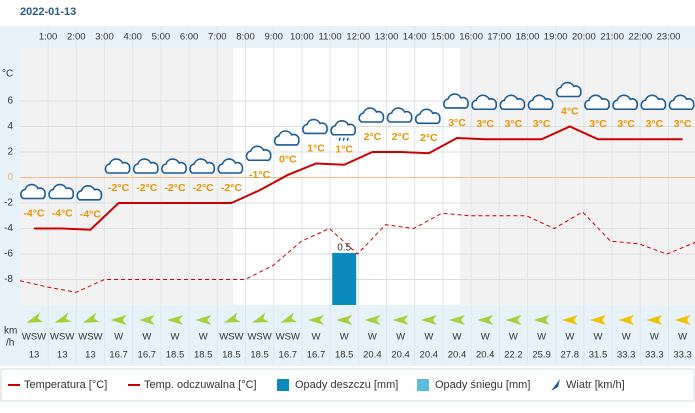 Image resolution: width=695 pixels, height=413 pixels. Describe the element at coordinates (273, 37) in the screenshot. I see `hour-label: 9:00` at that location.